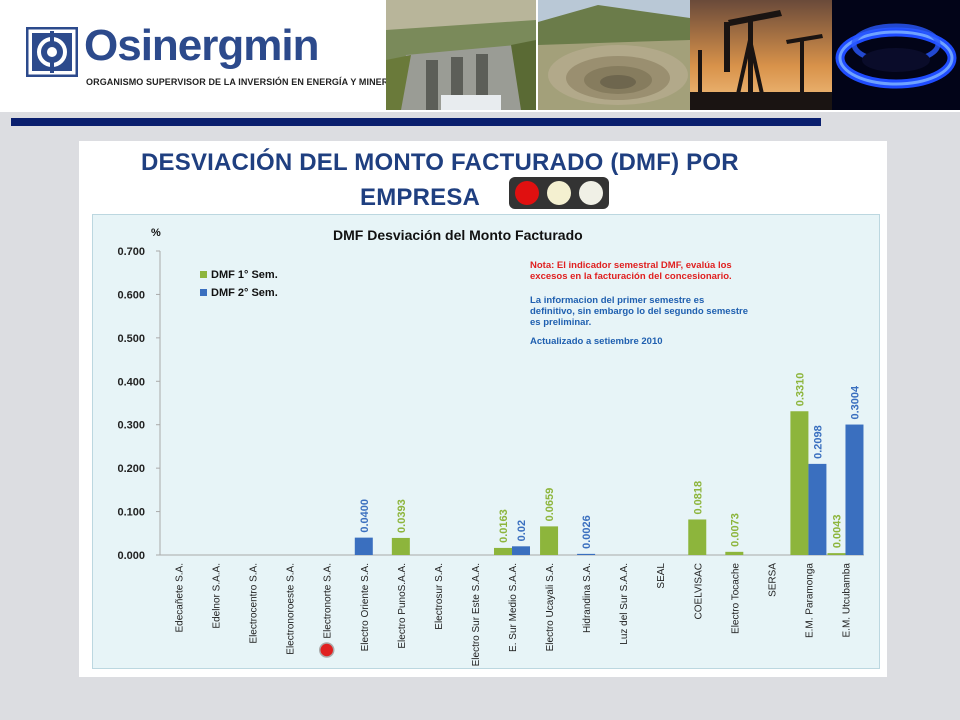 This screenshot has height=720, width=960. Describe the element at coordinates (131, 339) in the screenshot. I see `y-tick-label: 0.500` at that location.